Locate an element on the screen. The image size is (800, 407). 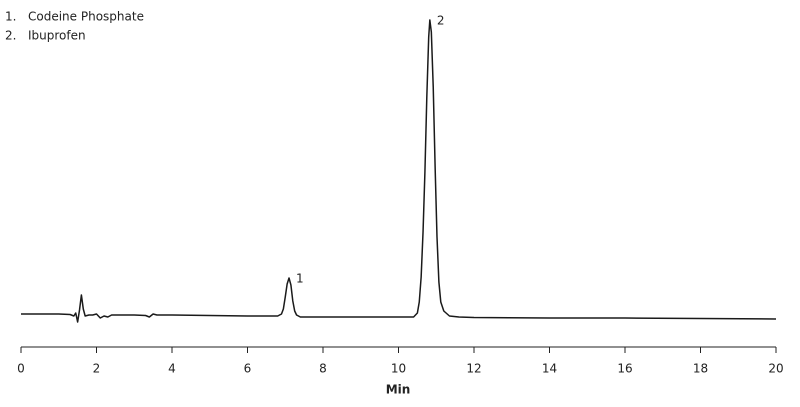
peak-label: 2 is located at coordinates (441, 21).